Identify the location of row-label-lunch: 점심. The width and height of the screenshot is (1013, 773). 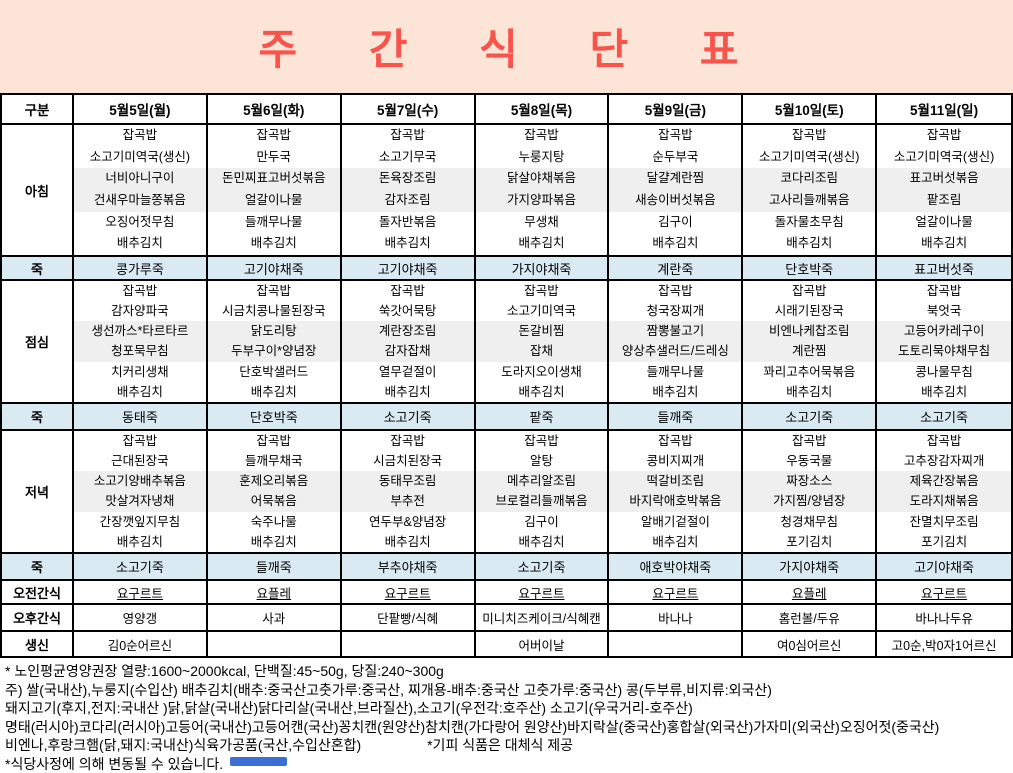
(38, 341).